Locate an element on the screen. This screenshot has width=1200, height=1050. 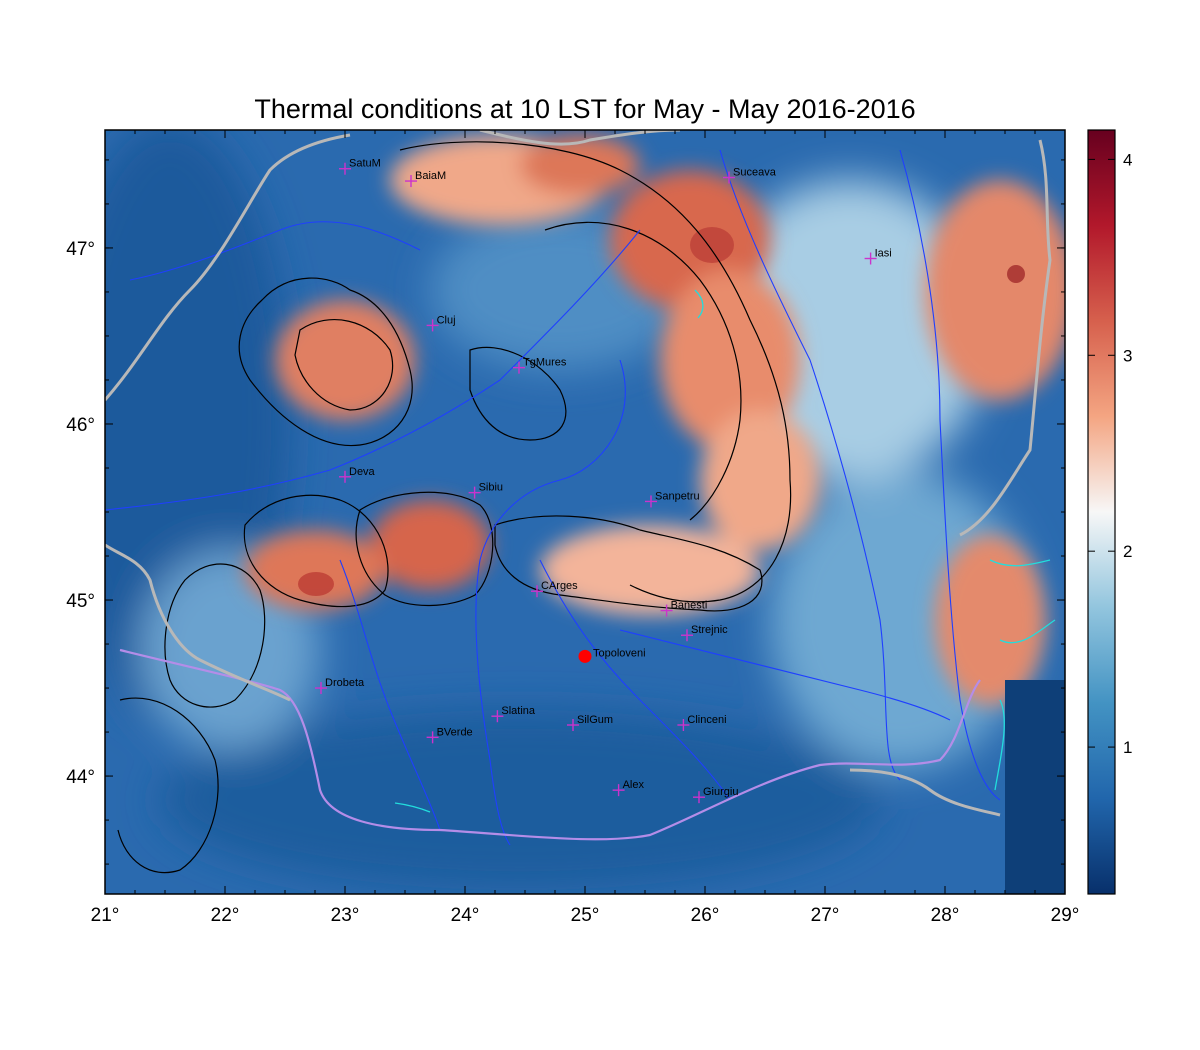
contour-eastcarp-inner is located at coordinates (643, 371).